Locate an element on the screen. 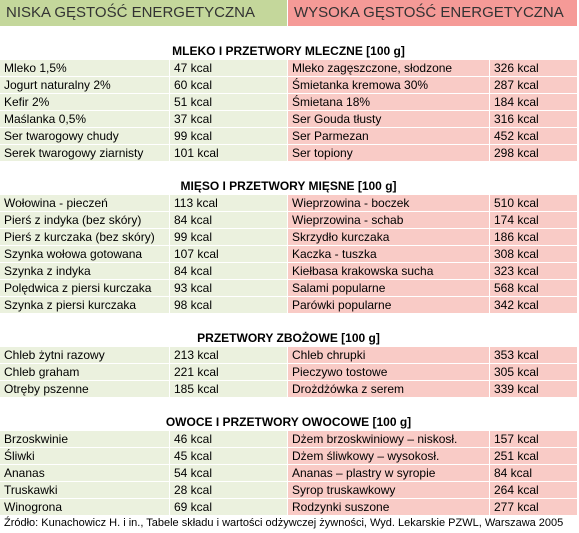  food-name: Ananas is located at coordinates (85, 473).